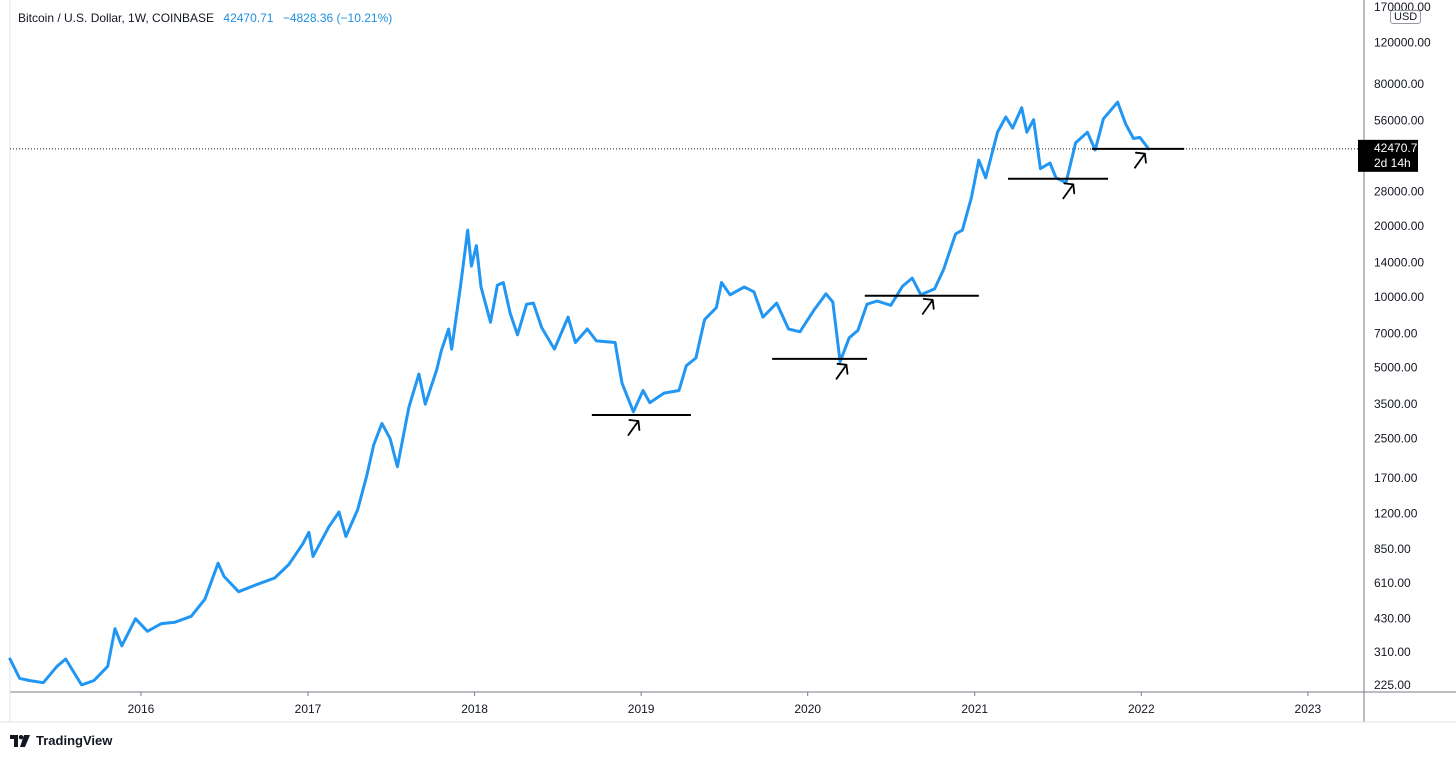 This screenshot has width=1456, height=761. I want to click on time-tick-label: 2023, so click(1308, 709).